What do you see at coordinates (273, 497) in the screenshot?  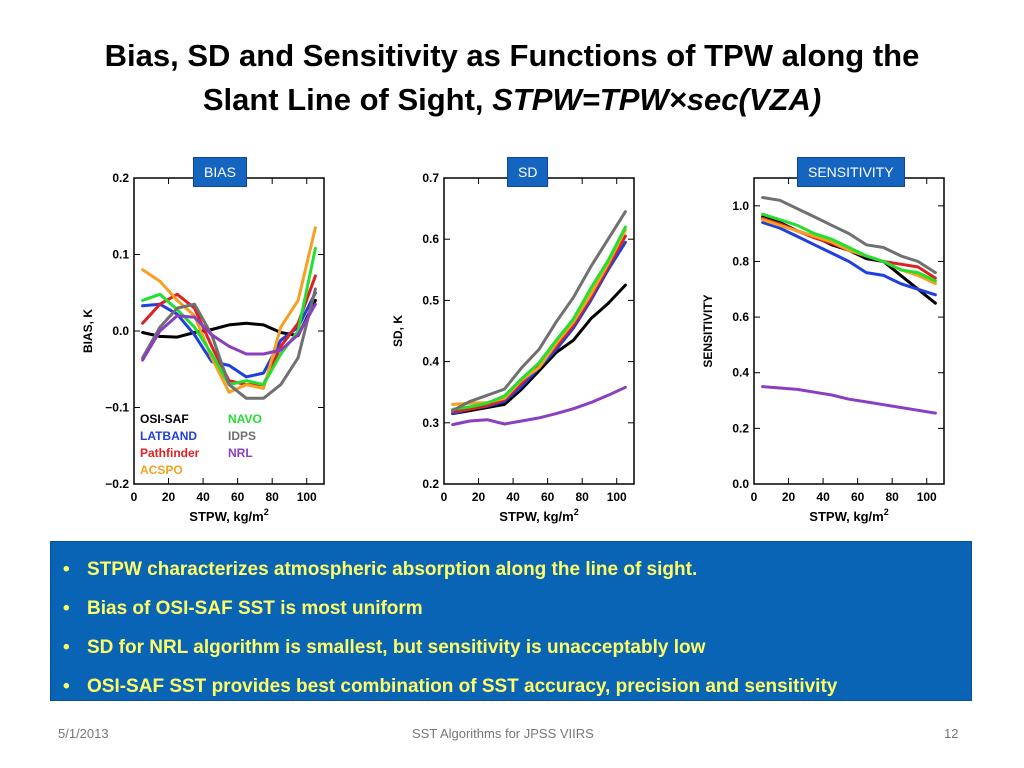 I see `bias-x-tick-label: 80` at bounding box center [273, 497].